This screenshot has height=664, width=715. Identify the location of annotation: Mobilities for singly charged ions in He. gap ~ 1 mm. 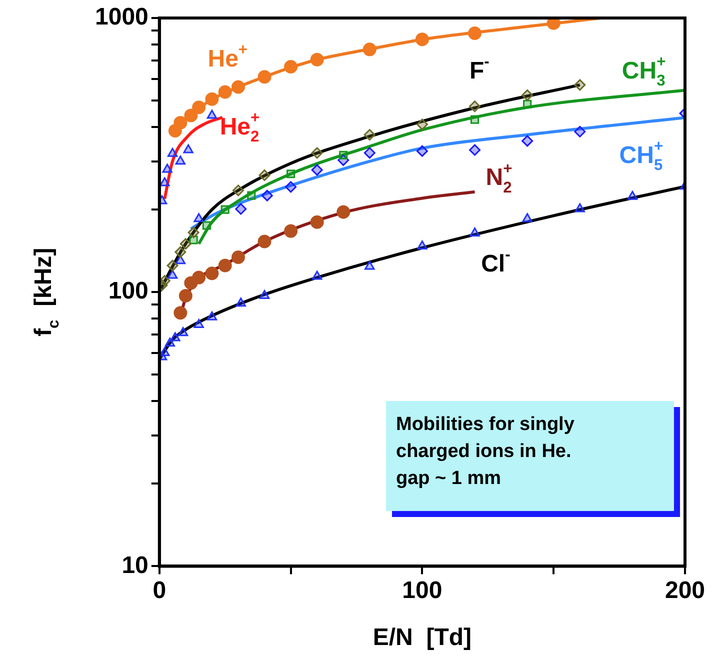
(486, 452).